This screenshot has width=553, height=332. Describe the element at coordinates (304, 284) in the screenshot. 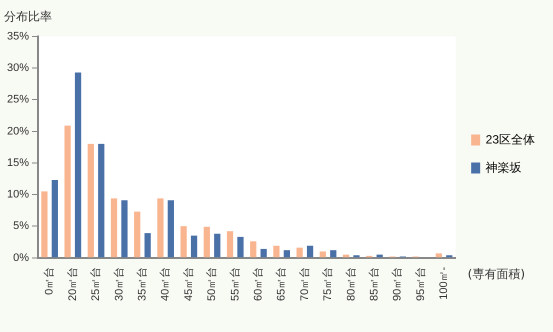

I see `x-tick-label: 70㎡台` at that location.